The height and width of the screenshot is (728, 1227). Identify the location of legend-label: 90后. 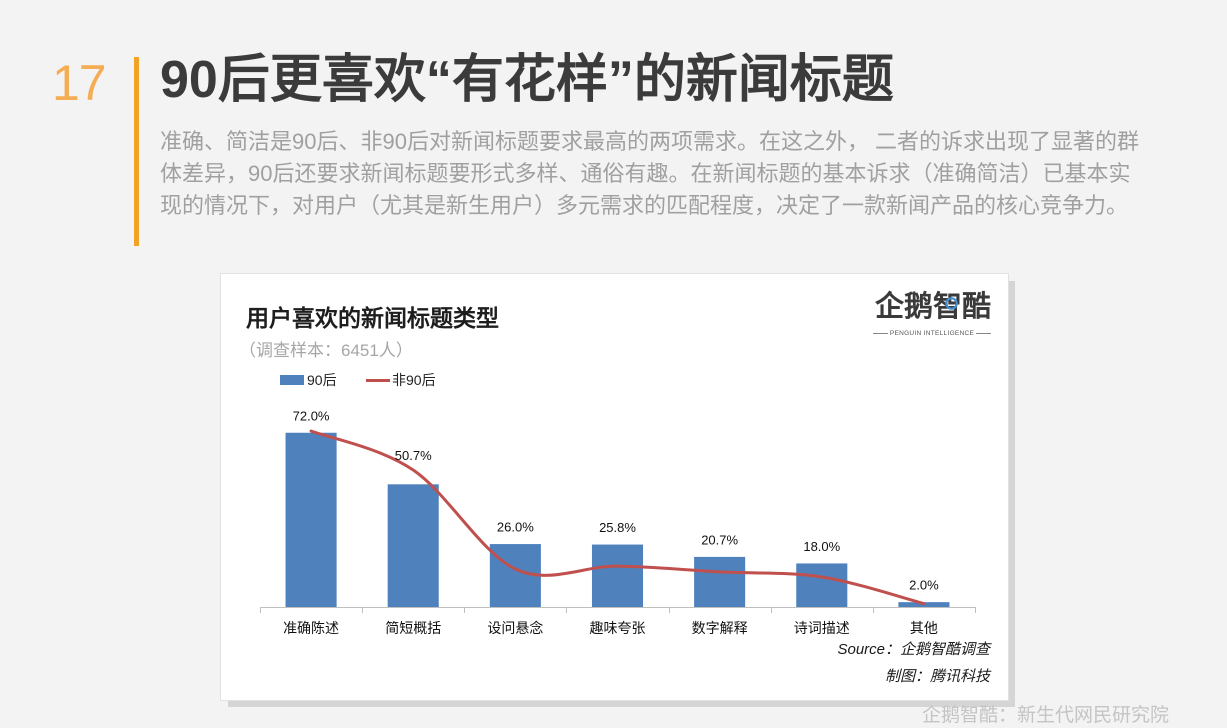
(322, 380).